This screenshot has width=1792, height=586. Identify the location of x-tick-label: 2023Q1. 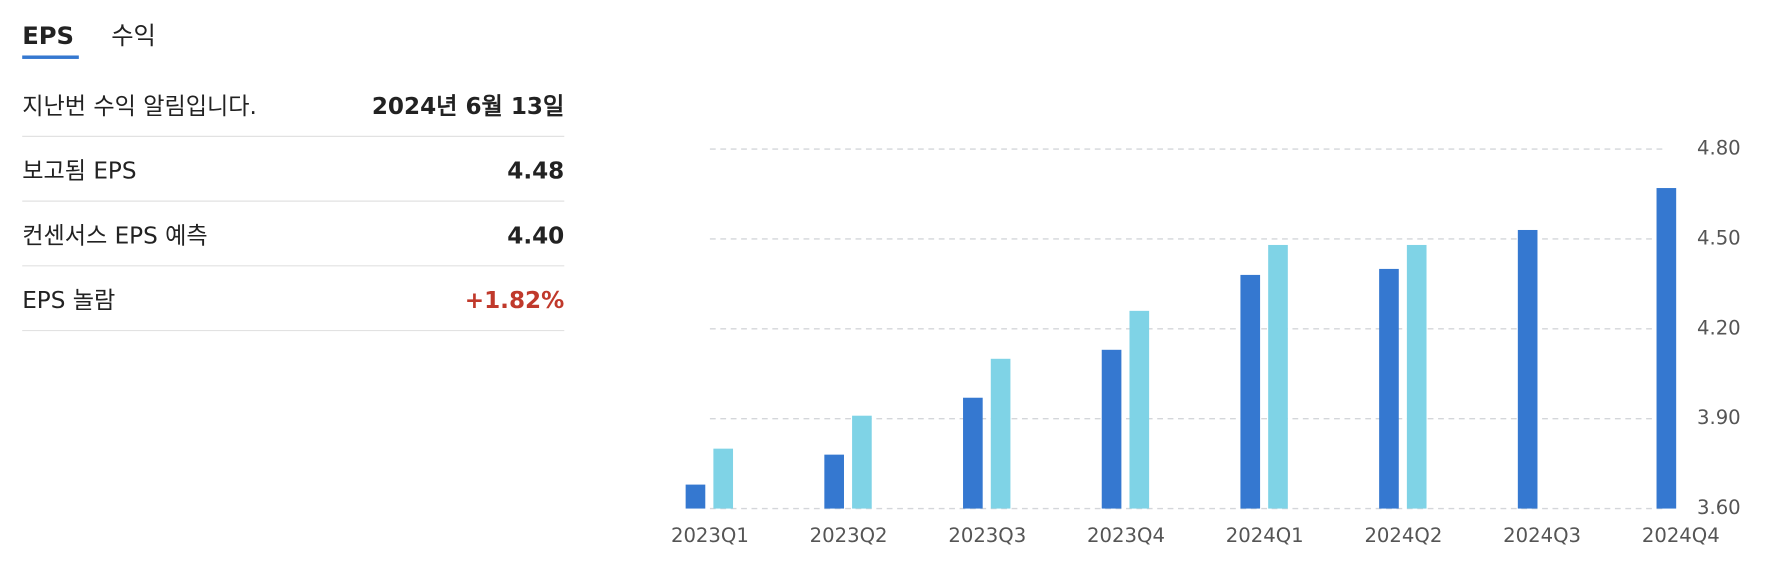
(710, 535).